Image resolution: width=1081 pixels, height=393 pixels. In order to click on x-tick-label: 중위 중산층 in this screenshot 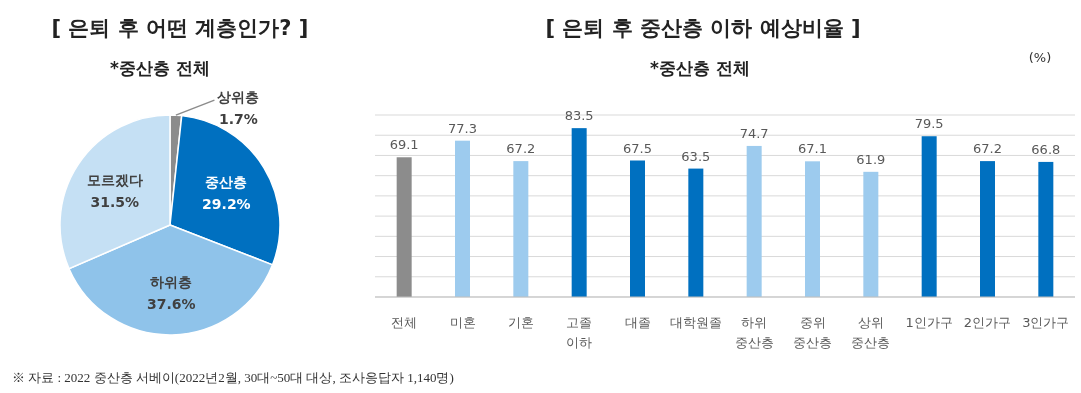, I will do `click(812, 332)`.